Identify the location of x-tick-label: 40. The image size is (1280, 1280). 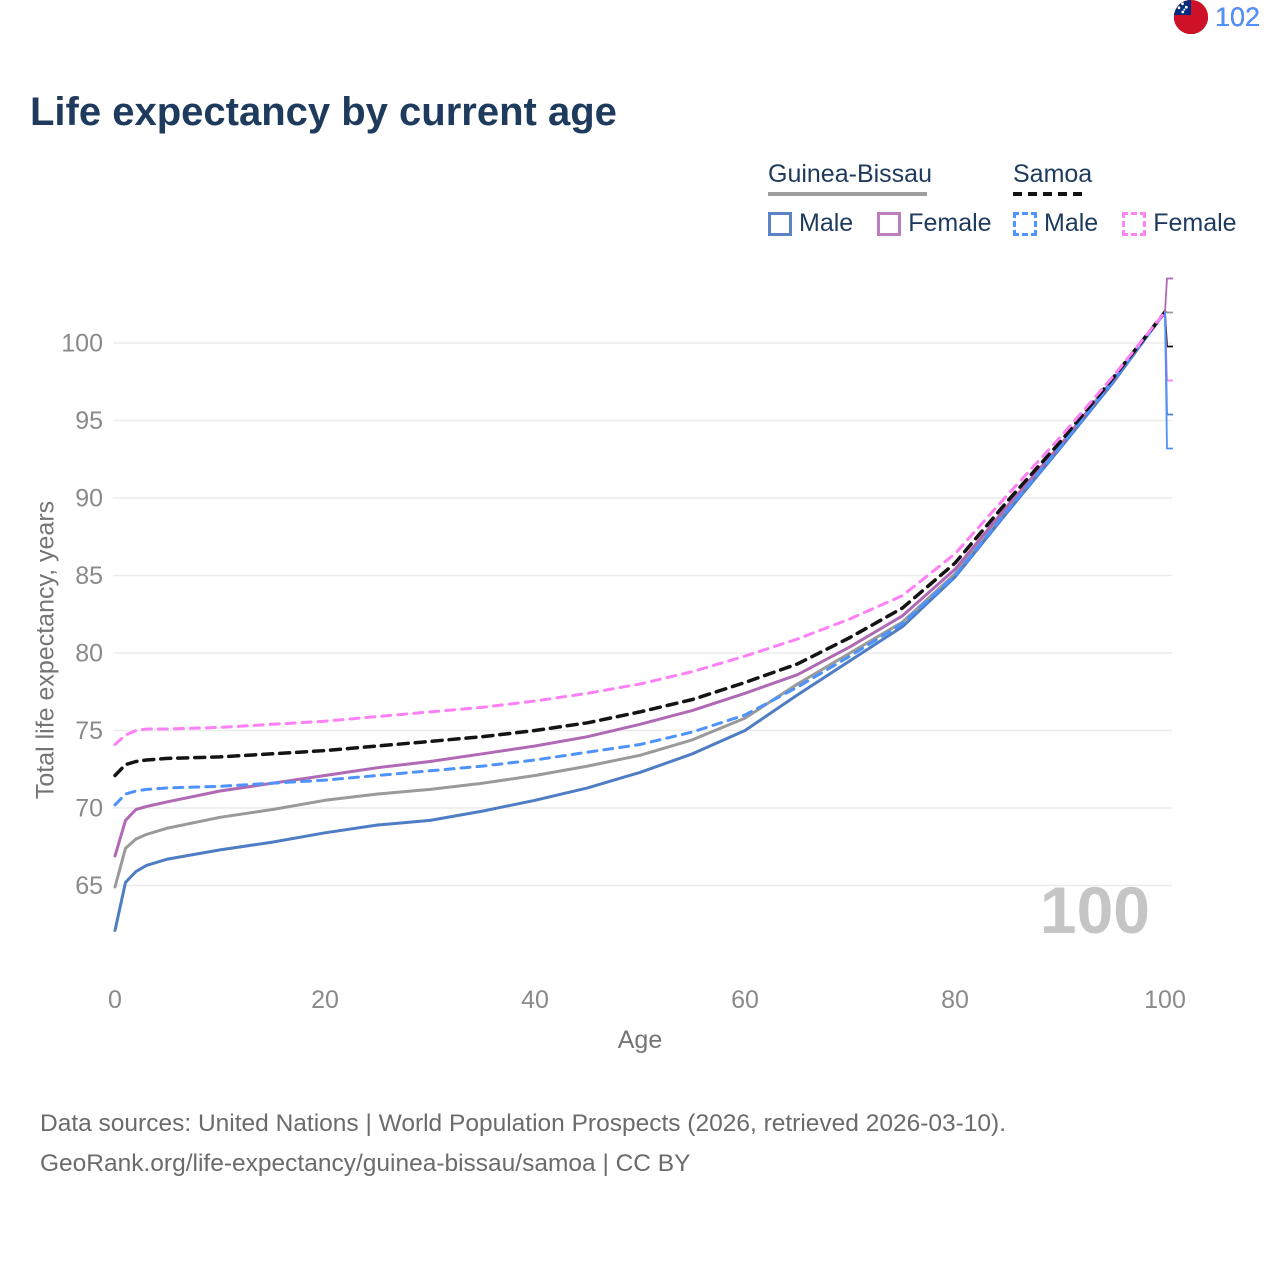
(535, 1000).